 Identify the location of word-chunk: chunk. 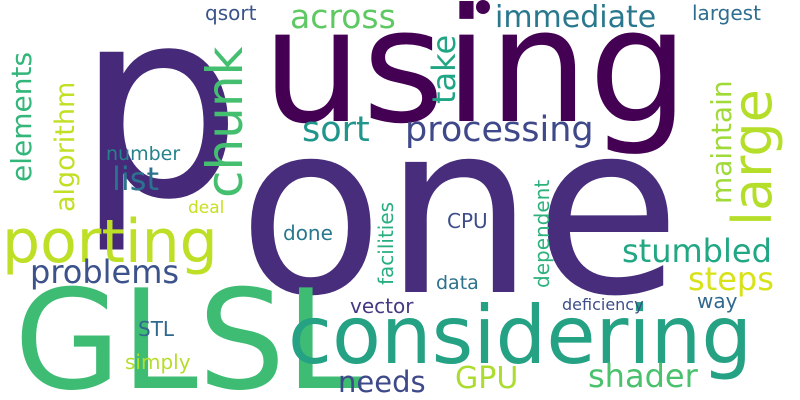
(225, 122).